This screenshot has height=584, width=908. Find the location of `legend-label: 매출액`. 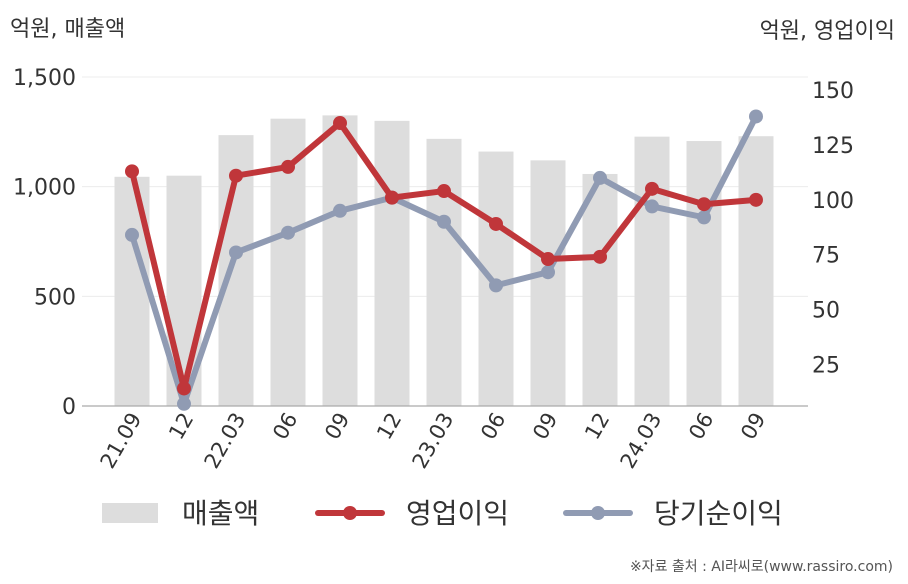

legend-label: 매출액 is located at coordinates (220, 513).